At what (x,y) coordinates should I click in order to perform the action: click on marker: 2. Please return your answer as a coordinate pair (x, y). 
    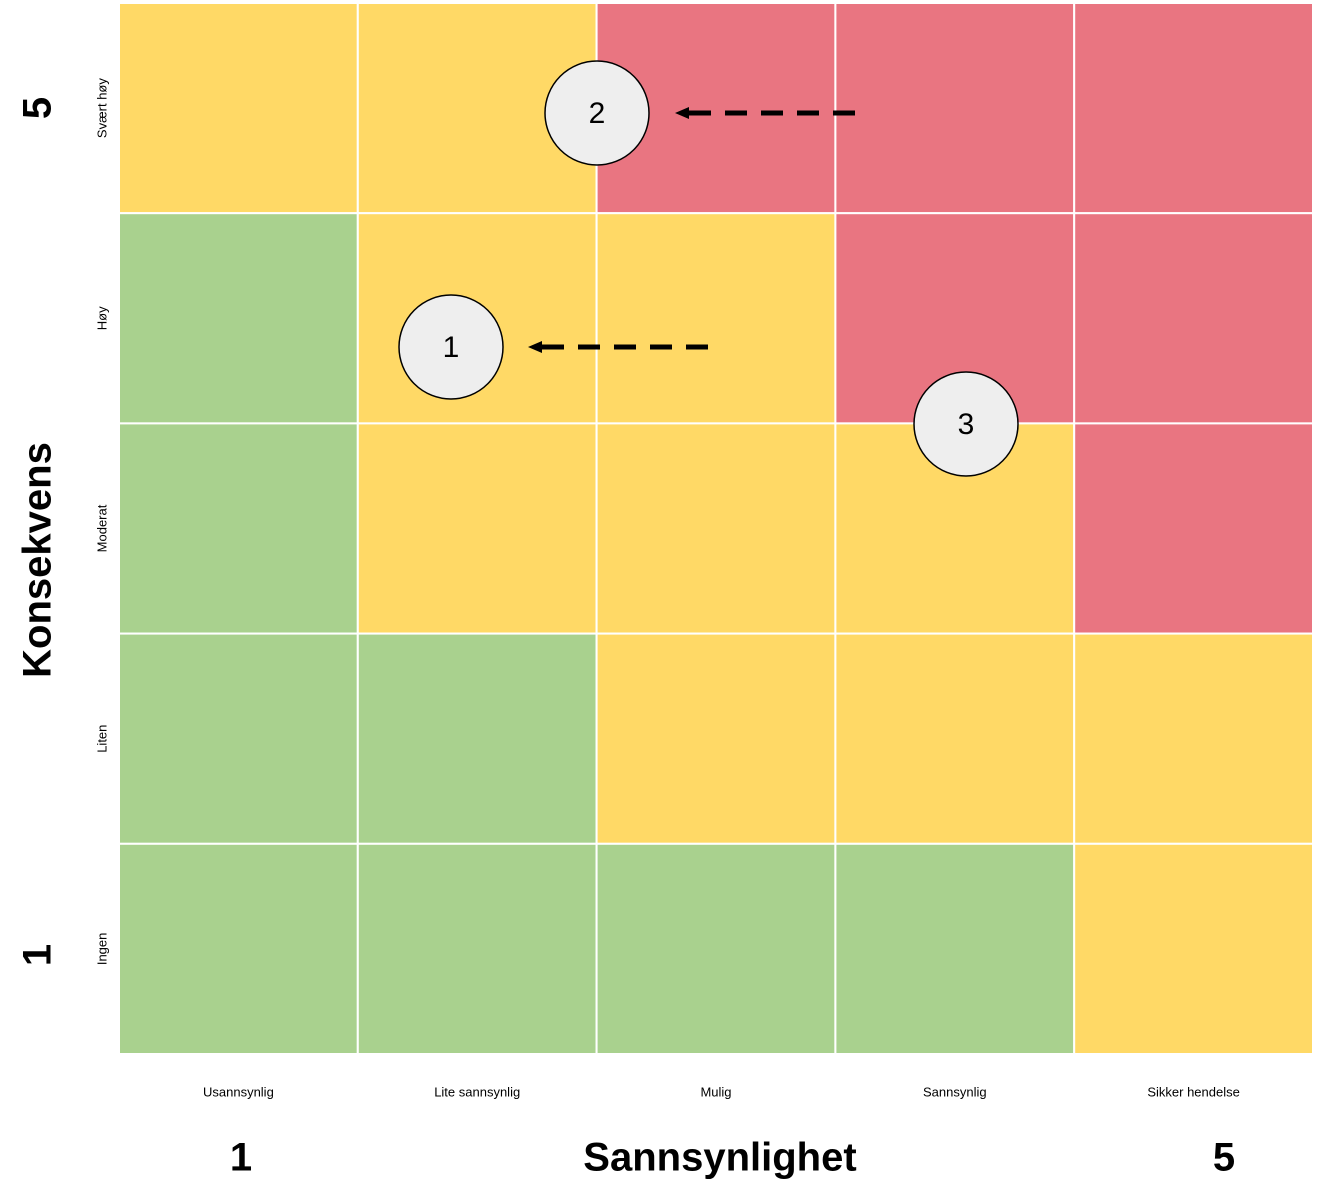
    Looking at the image, I should click on (597, 113).